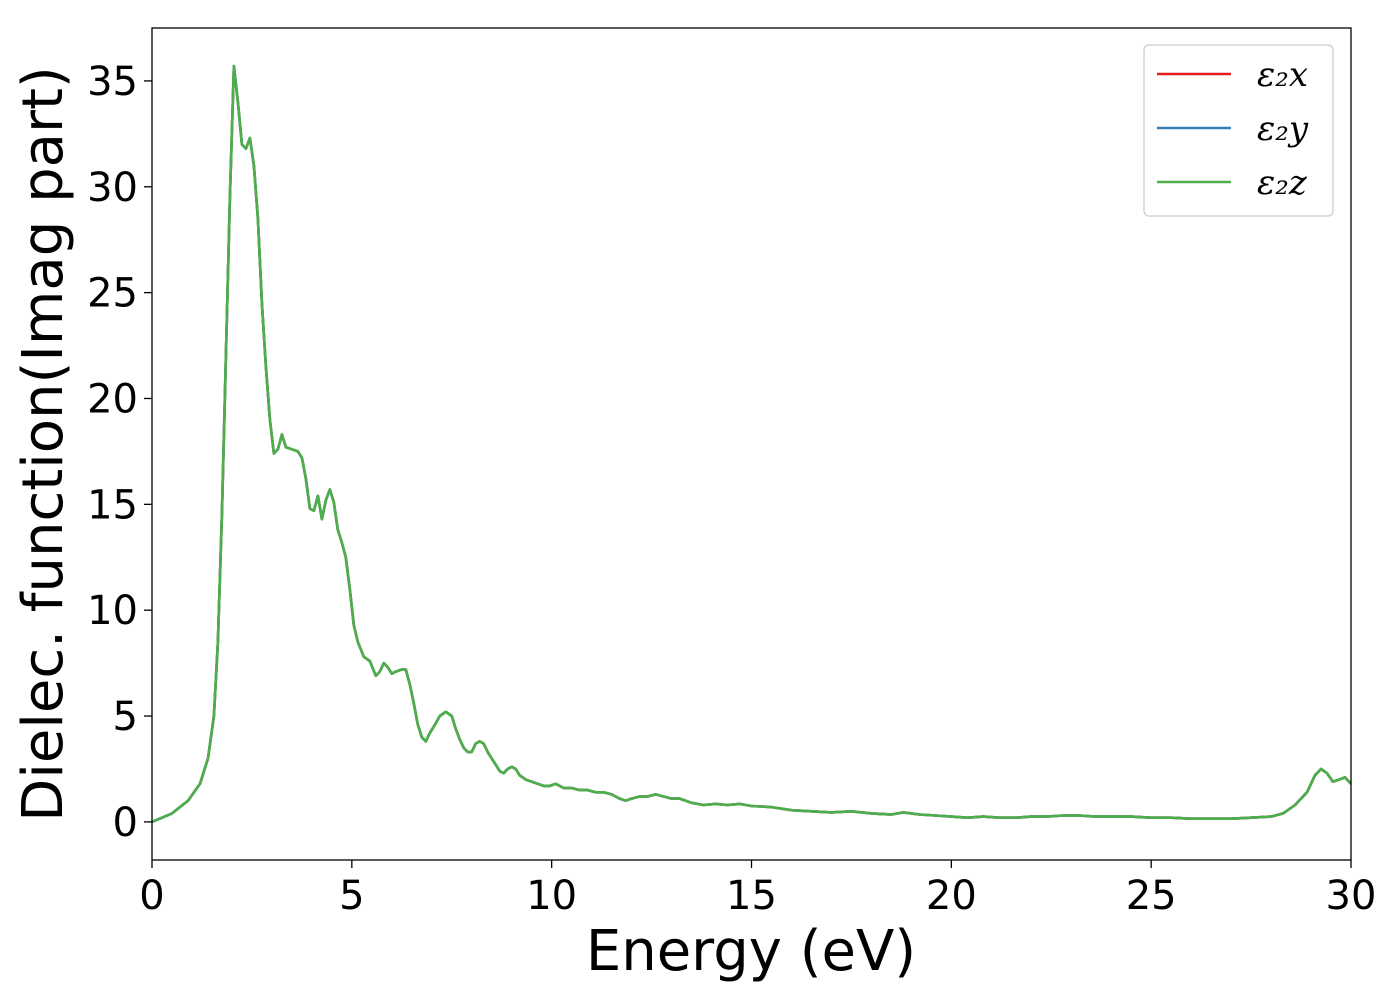 This screenshot has height=1000, width=1400. Describe the element at coordinates (43, 444) in the screenshot. I see `y-axis-label: Dielec. function(Imag part)` at that location.